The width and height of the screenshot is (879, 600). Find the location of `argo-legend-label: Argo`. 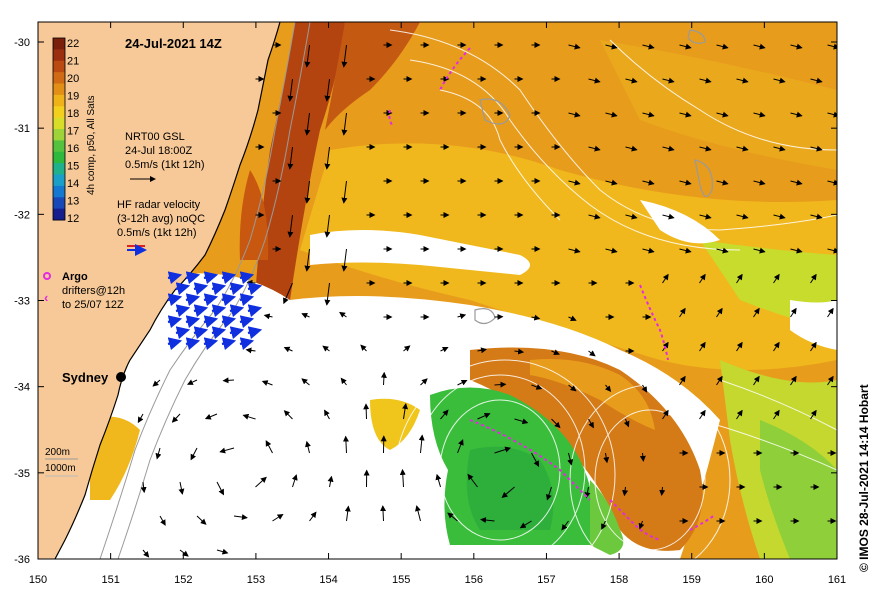

argo-legend-label: Argo is located at coordinates (75, 277).